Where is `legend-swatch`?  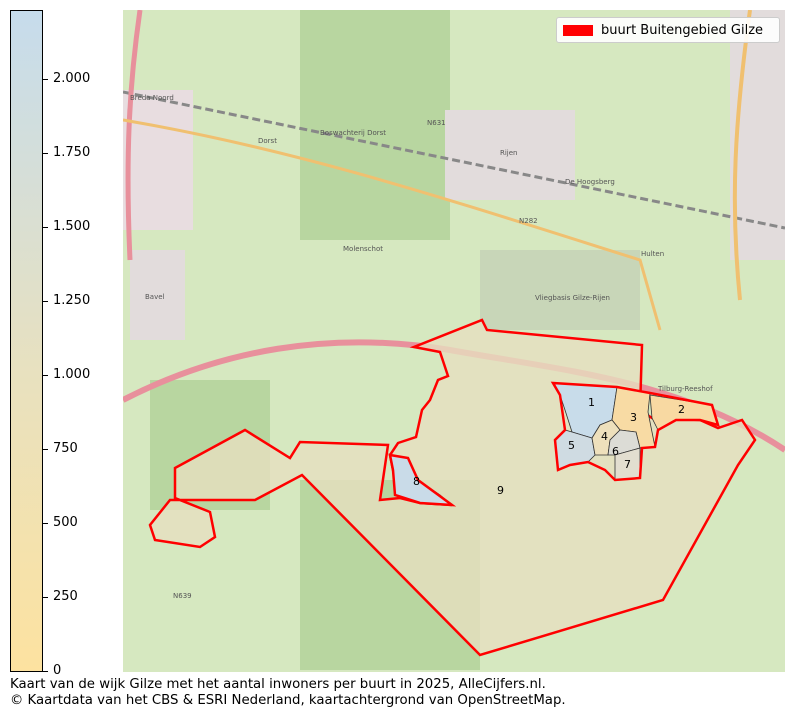 legend-swatch is located at coordinates (578, 30).